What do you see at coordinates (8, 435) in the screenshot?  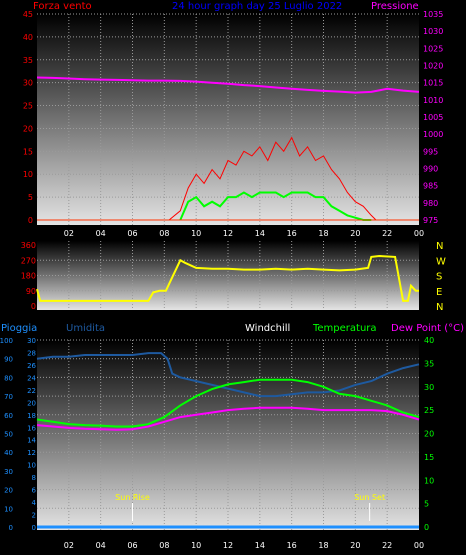 I see `humidity-tick-label: 50` at bounding box center [8, 435].